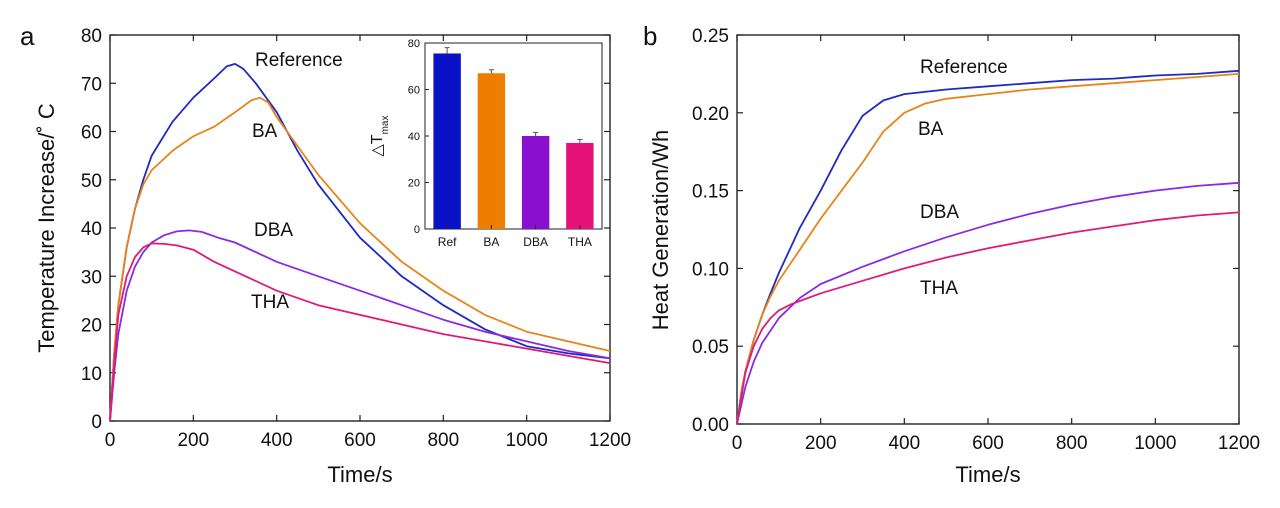 The height and width of the screenshot is (508, 1280). I want to click on a-x-tick-label: 600, so click(360, 440).